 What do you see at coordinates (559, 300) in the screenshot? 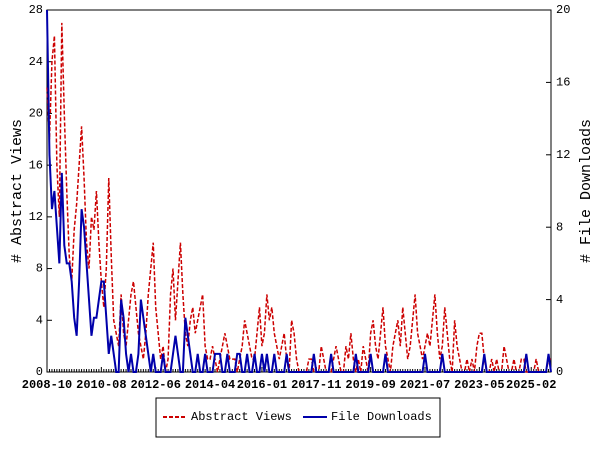
I see `y2-tick-label: 4` at bounding box center [559, 300].